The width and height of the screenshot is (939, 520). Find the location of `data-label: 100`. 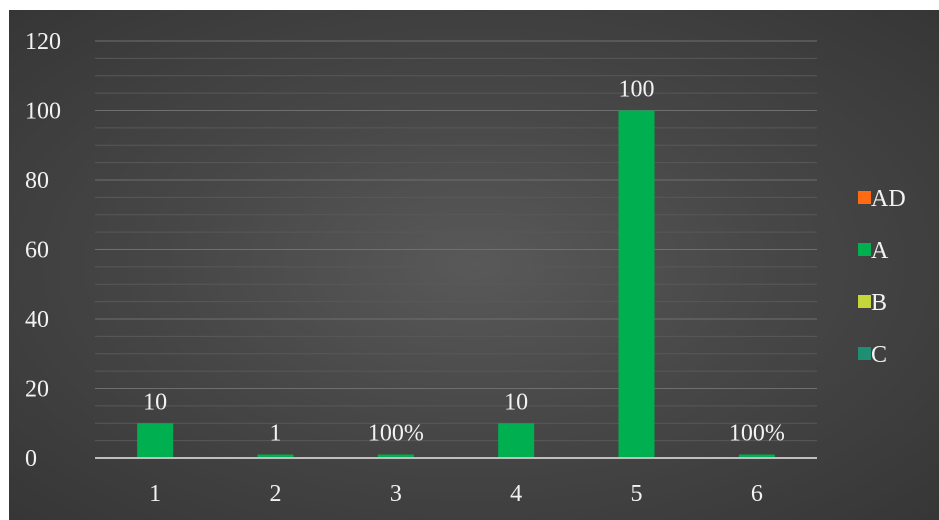

data-label: 100 is located at coordinates (637, 90).